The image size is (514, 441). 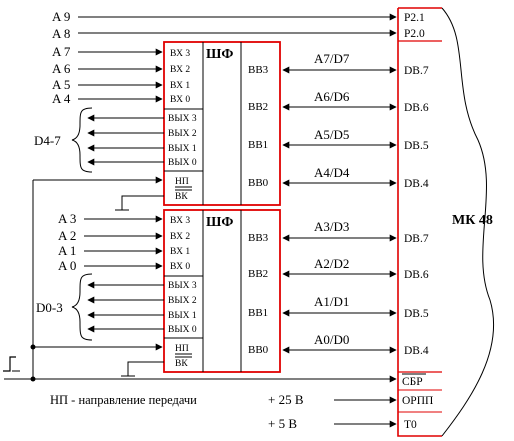 What do you see at coordinates (82, 307) in the screenshot?
I see `chip-lower-out-brace` at bounding box center [82, 307].